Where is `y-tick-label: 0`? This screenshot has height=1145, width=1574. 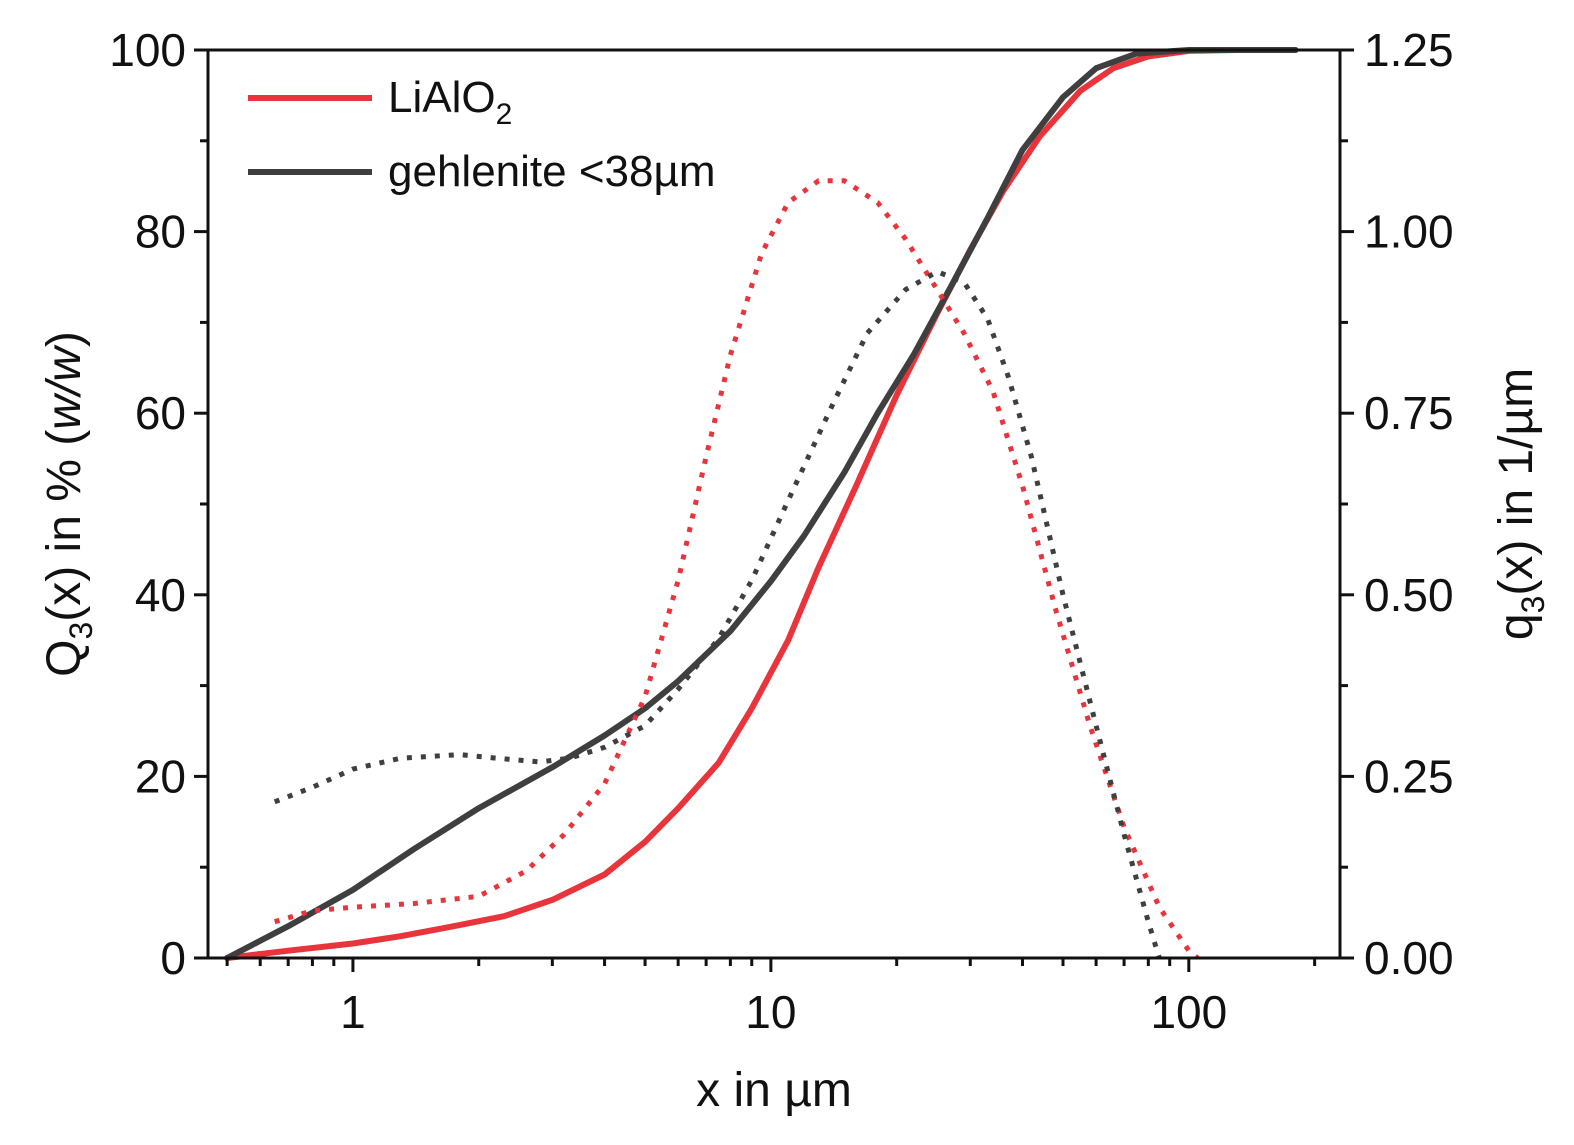
y-tick-label: 0 is located at coordinates (173, 958).